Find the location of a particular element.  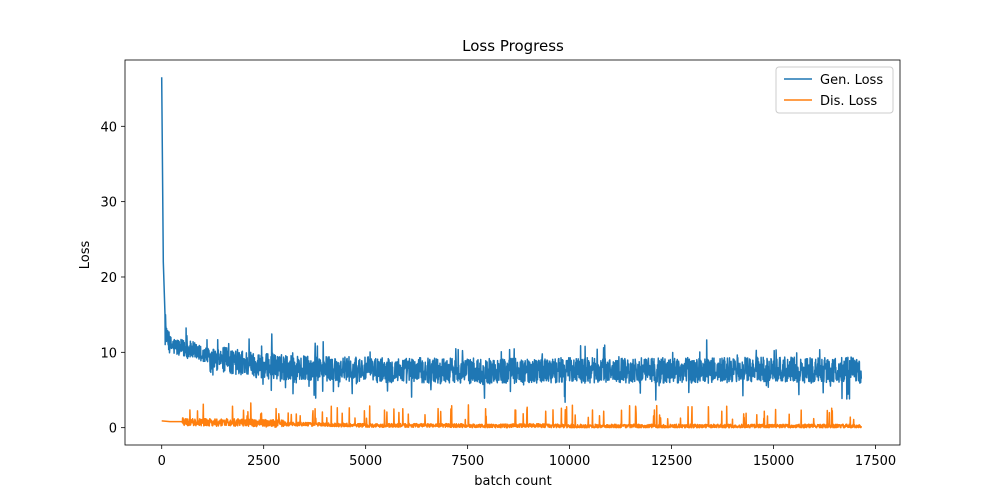

x-tick-label: 15000 is located at coordinates (773, 461).